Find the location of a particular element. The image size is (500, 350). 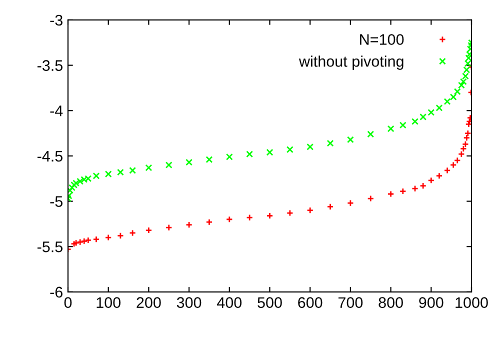

y-tick-label: -5 is located at coordinates (56, 201).